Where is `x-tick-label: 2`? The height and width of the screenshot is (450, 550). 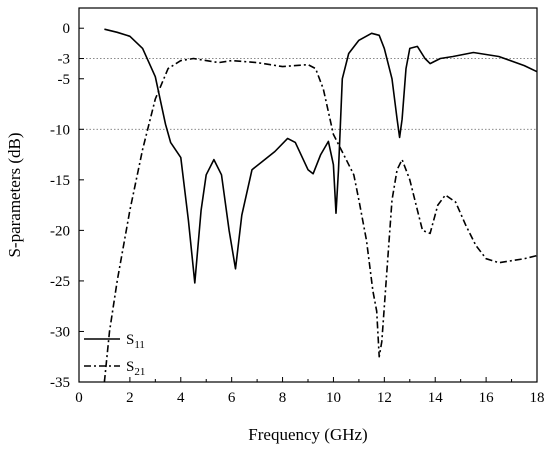
x-tick-label: 2 is located at coordinates (130, 398).